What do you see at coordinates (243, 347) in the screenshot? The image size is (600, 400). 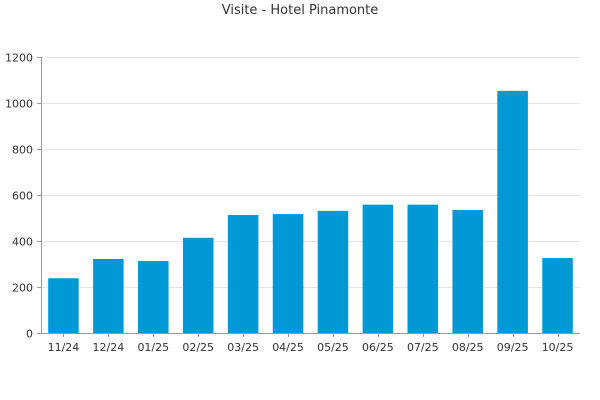 I see `x-tick-label: 03/25` at bounding box center [243, 347].